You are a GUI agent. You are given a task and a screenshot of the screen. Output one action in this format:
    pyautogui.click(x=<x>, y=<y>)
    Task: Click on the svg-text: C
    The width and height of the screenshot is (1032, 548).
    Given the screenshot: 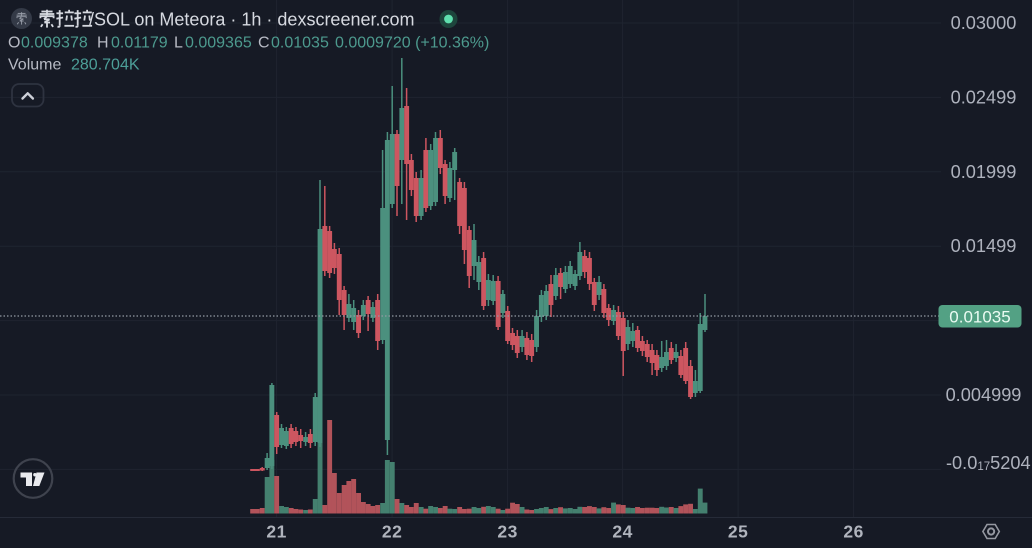 What is the action you would take?
    pyautogui.click(x=264, y=43)
    